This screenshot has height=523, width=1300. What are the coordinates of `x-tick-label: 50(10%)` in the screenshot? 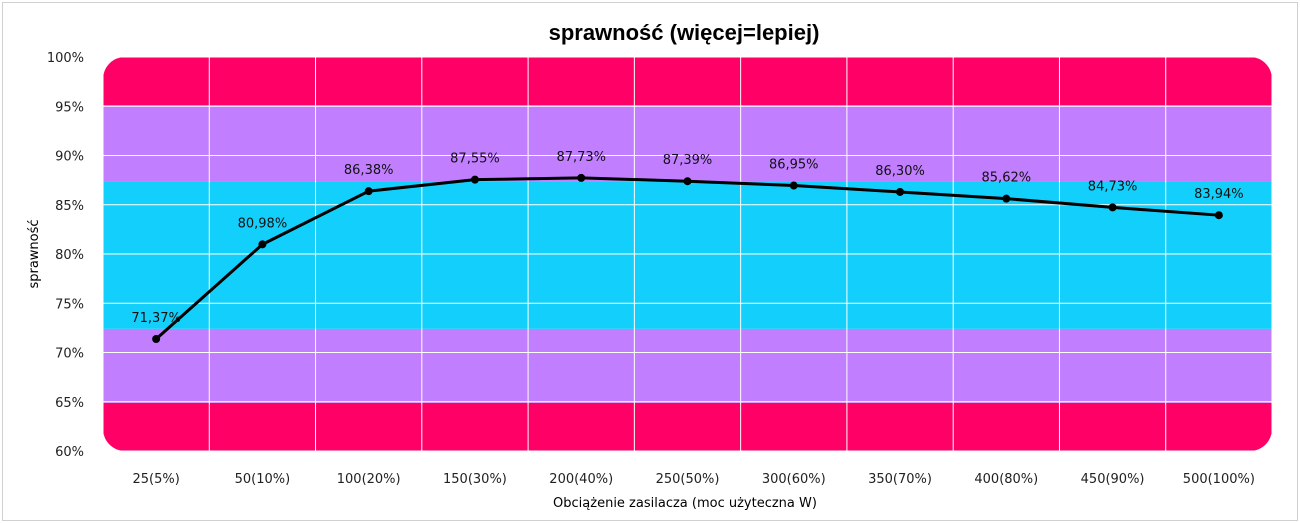 It's located at (263, 479).